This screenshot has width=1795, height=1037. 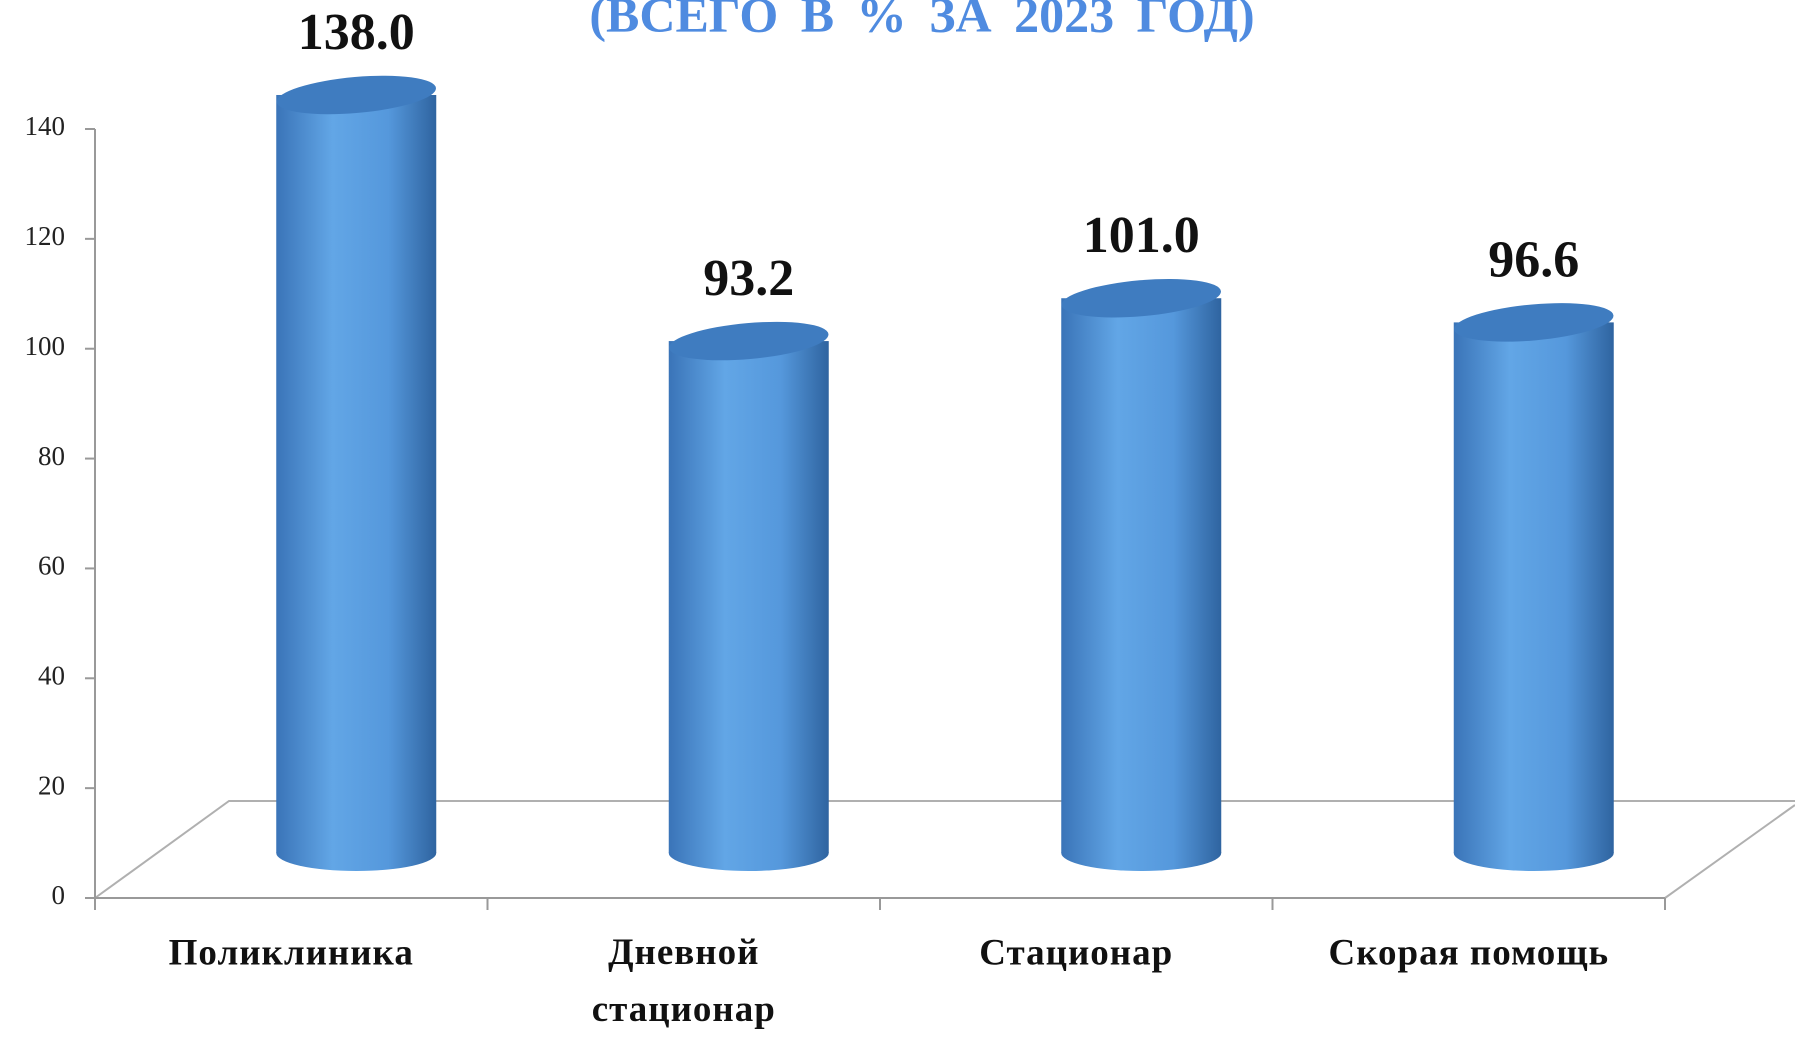 I want to click on data-label: 101.0, so click(x=1141, y=235).